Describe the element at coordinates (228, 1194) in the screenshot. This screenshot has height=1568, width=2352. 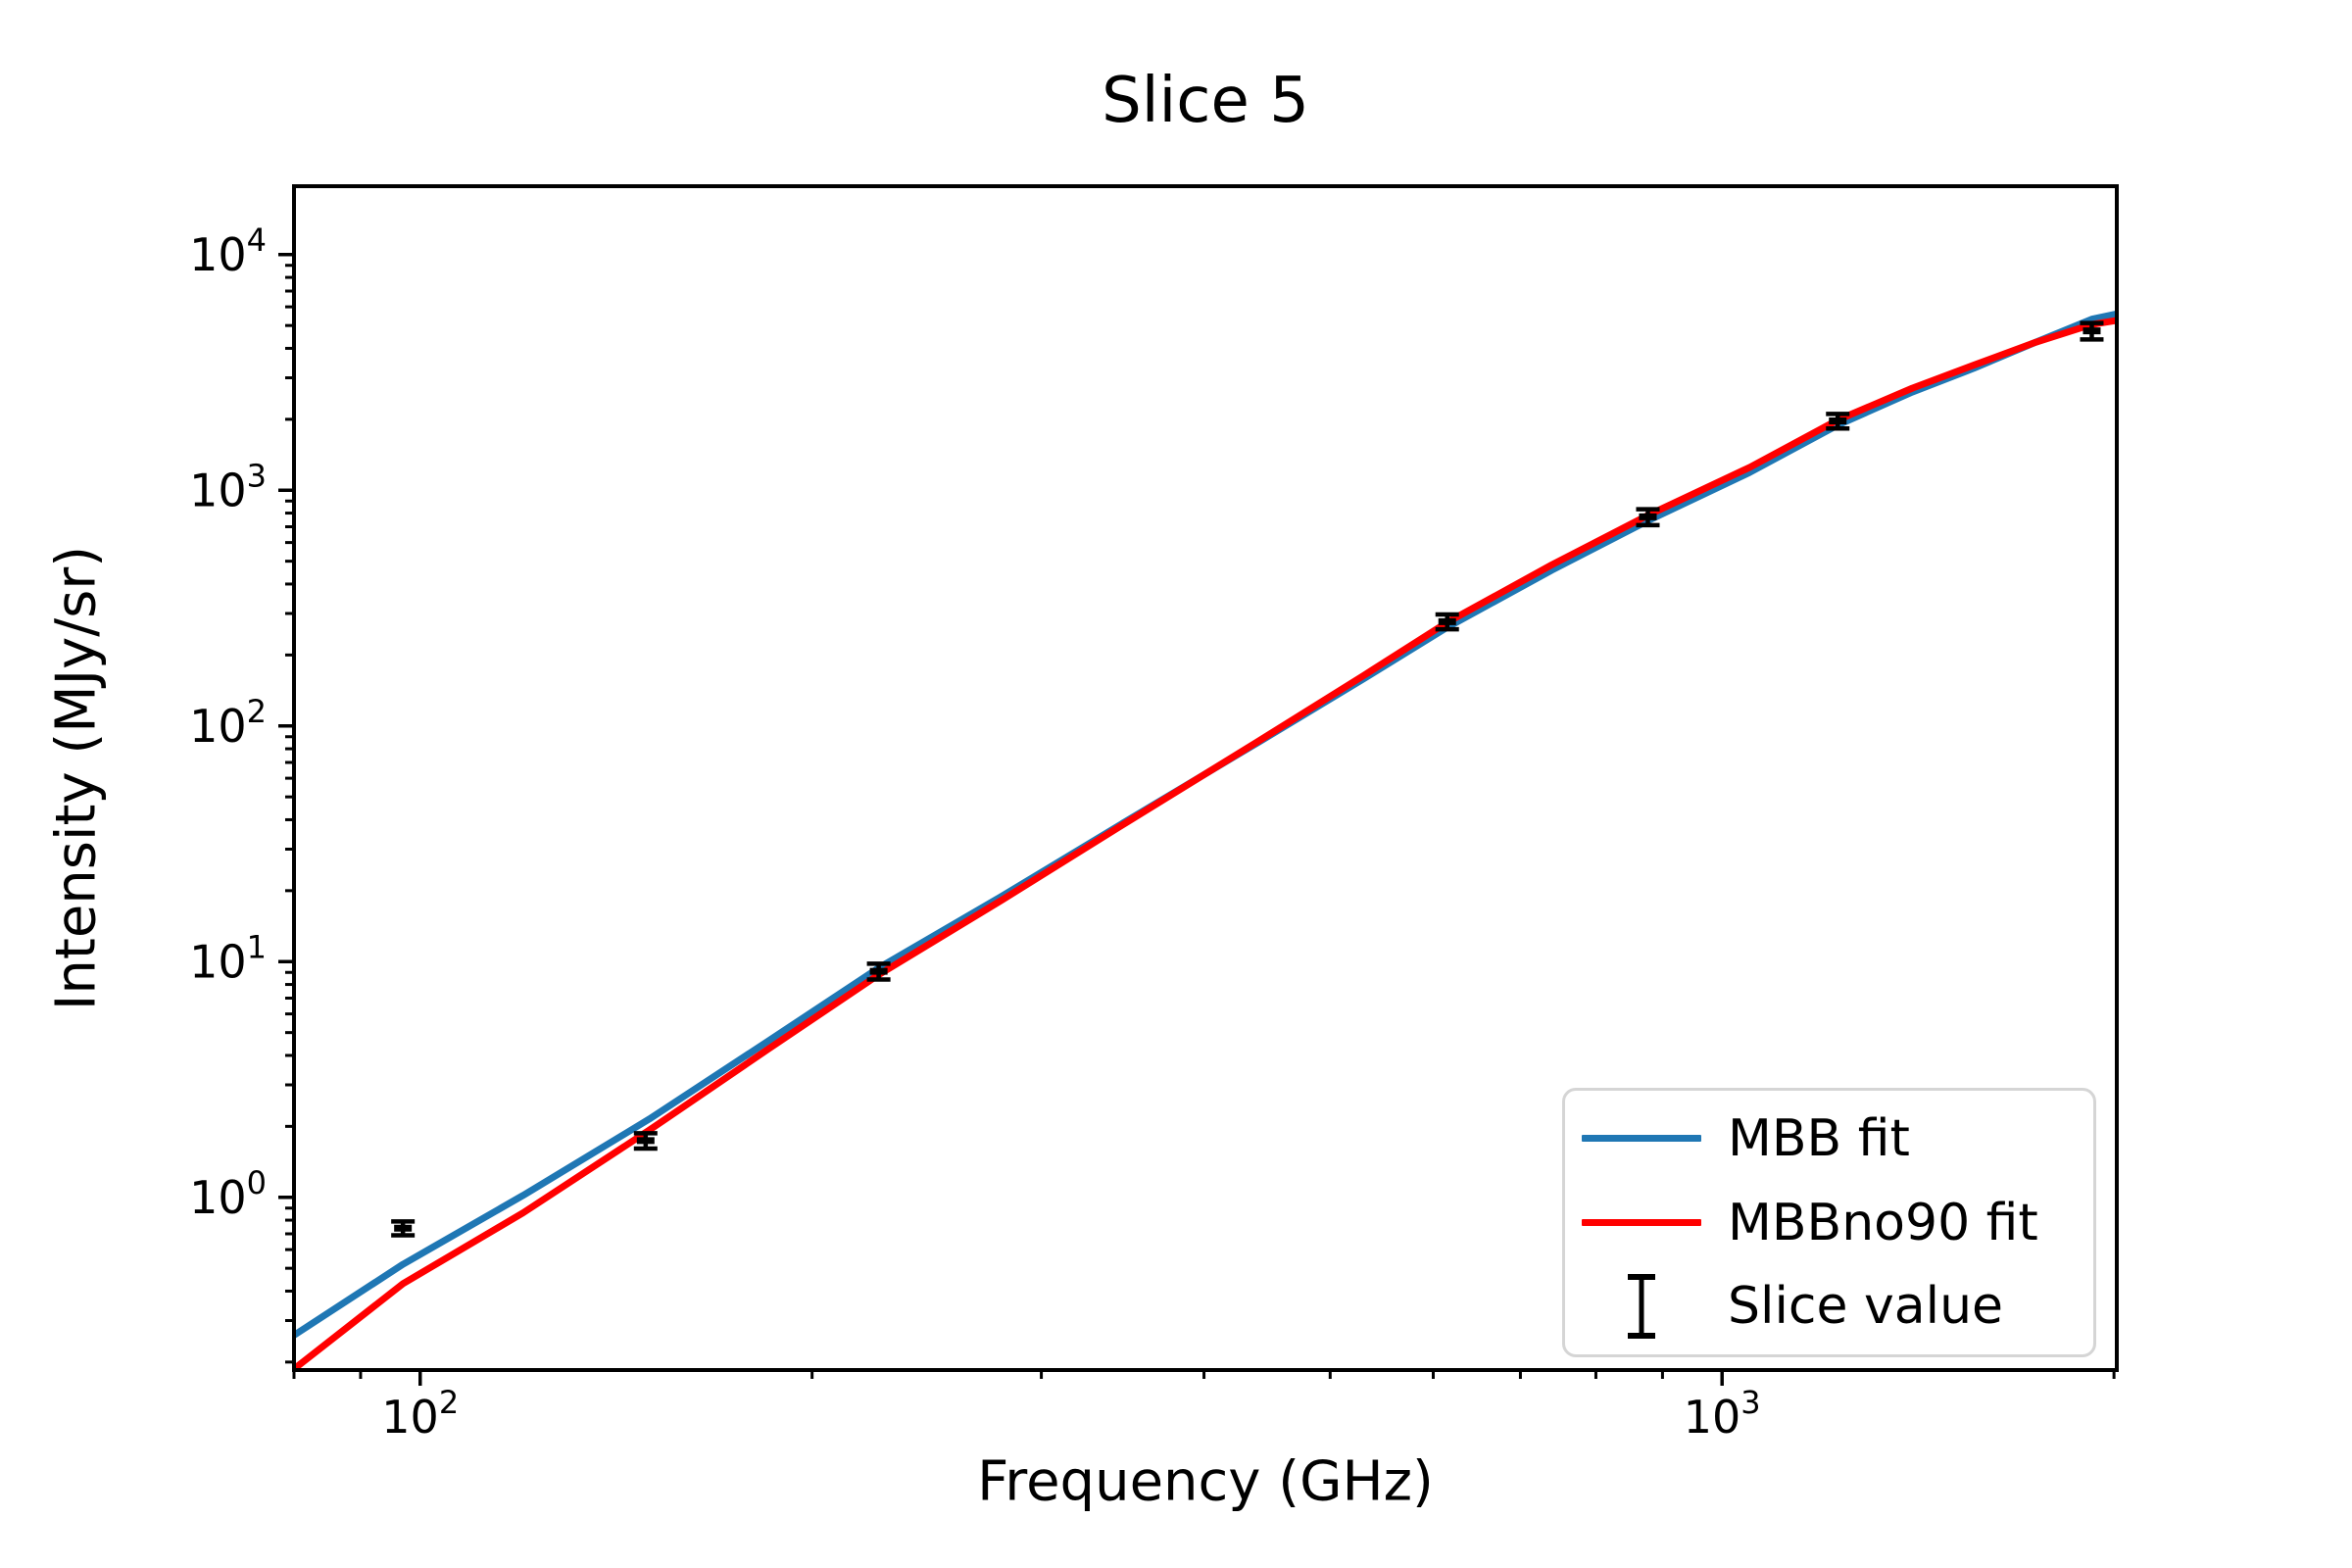
I see `y-tick-label: 10⁰` at that location.